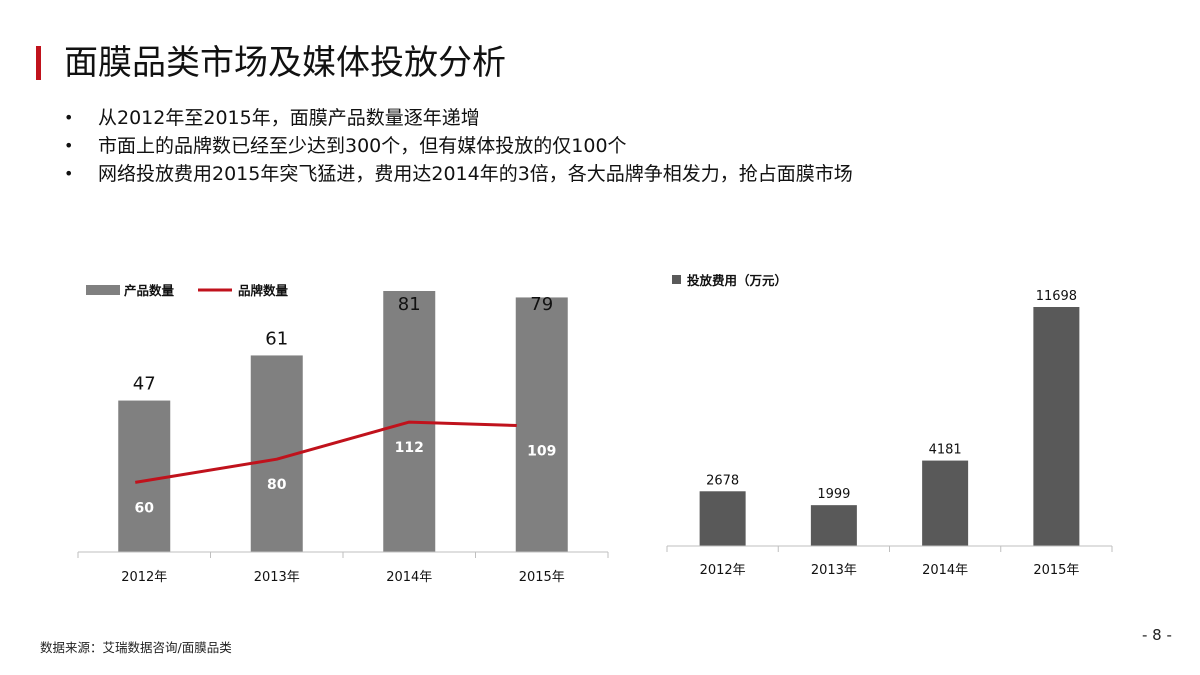 Image resolution: width=1200 pixels, height=675 pixels. What do you see at coordinates (737, 280) in the screenshot?
I see `legend-label: 投放费用（万元）` at bounding box center [737, 280].